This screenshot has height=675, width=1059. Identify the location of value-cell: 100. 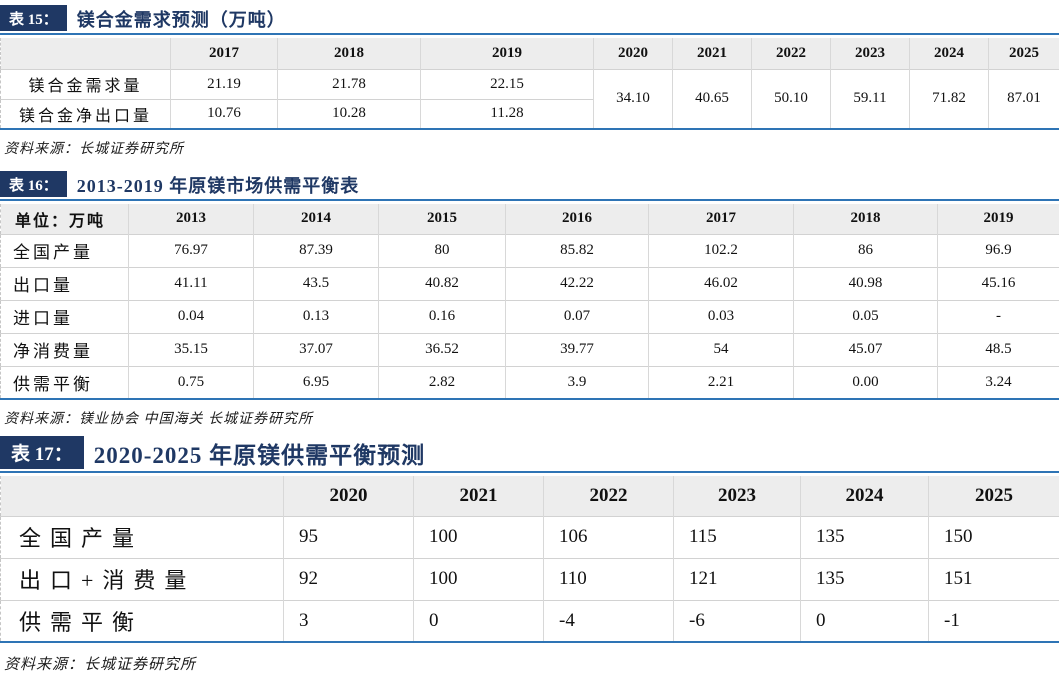
(478, 578).